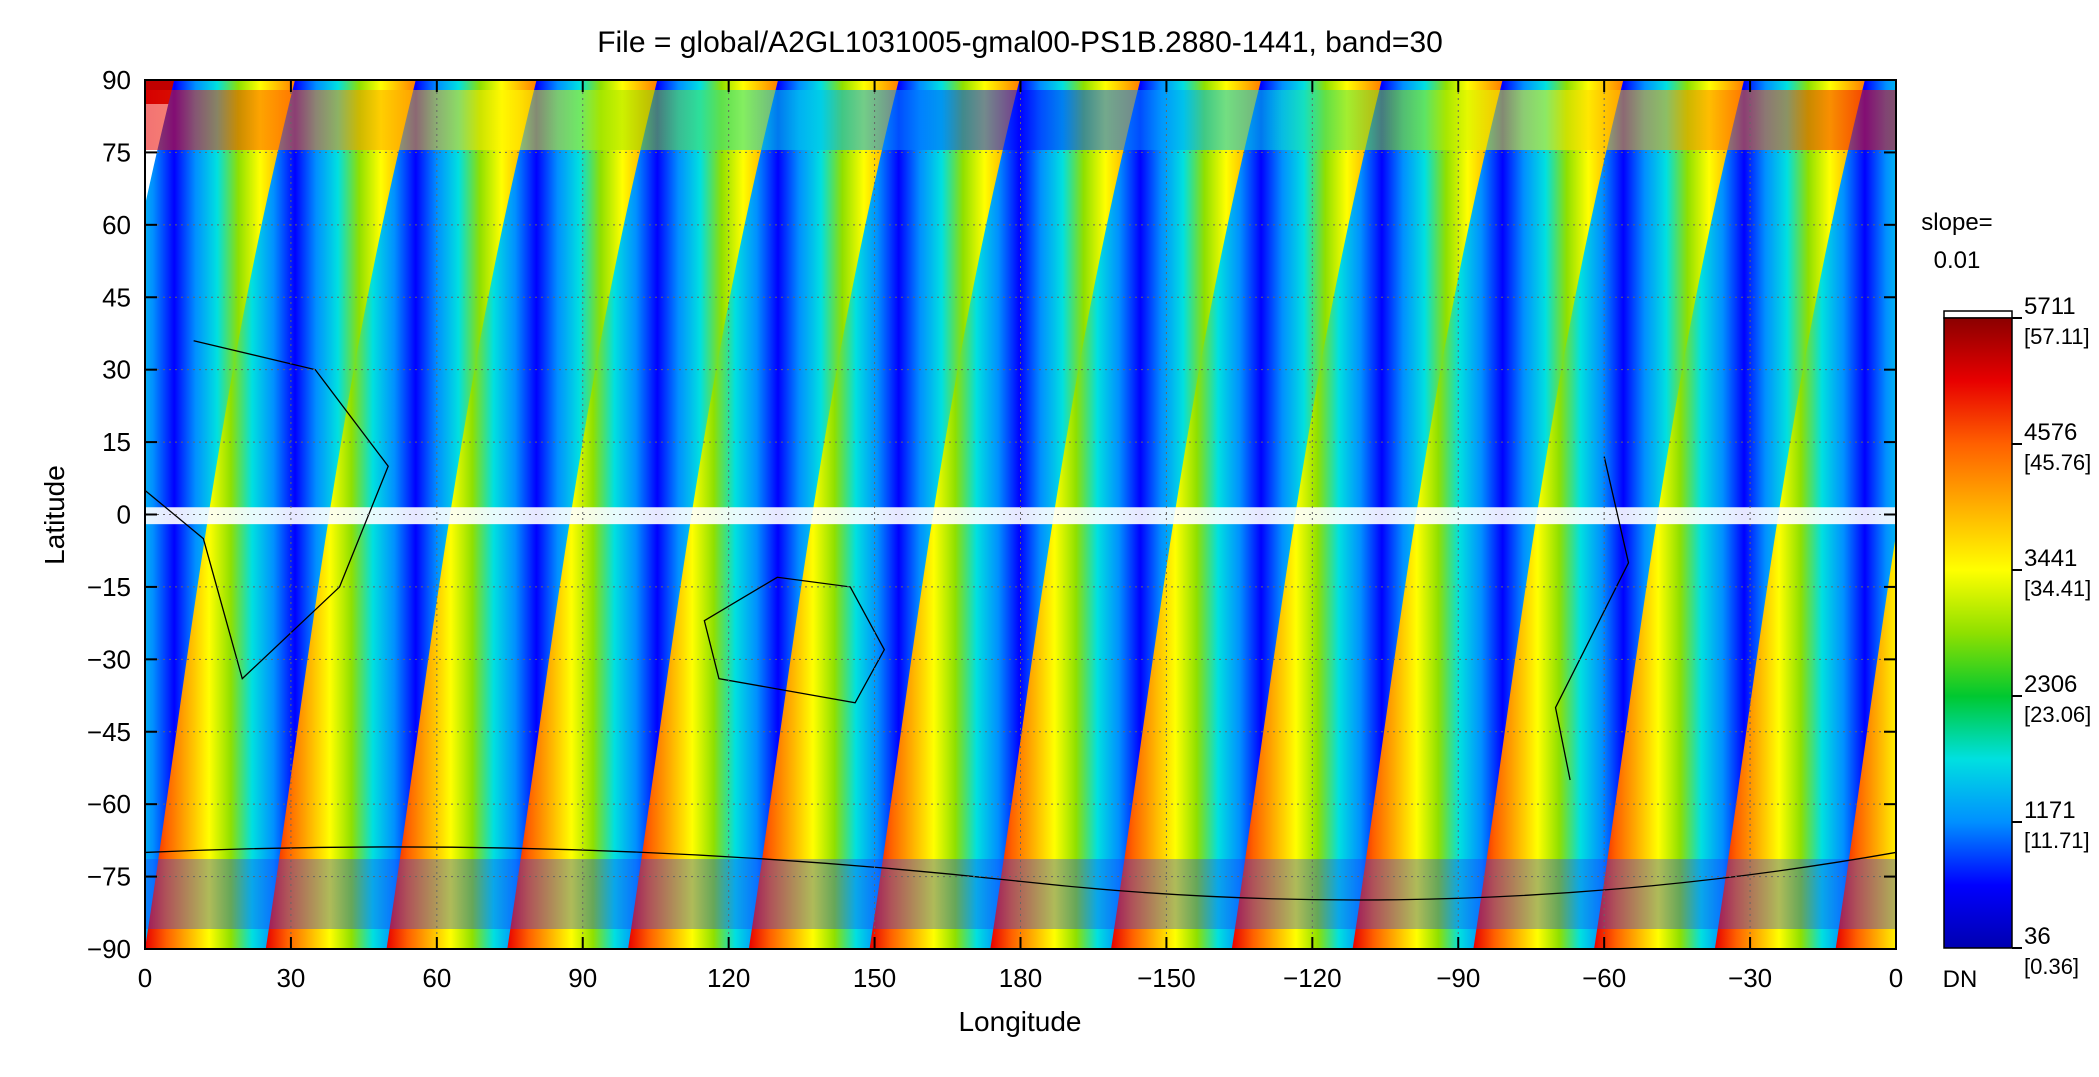 The height and width of the screenshot is (1077, 2099). What do you see at coordinates (2050, 684) in the screenshot?
I see `colorbar-tick-value: 2306` at bounding box center [2050, 684].